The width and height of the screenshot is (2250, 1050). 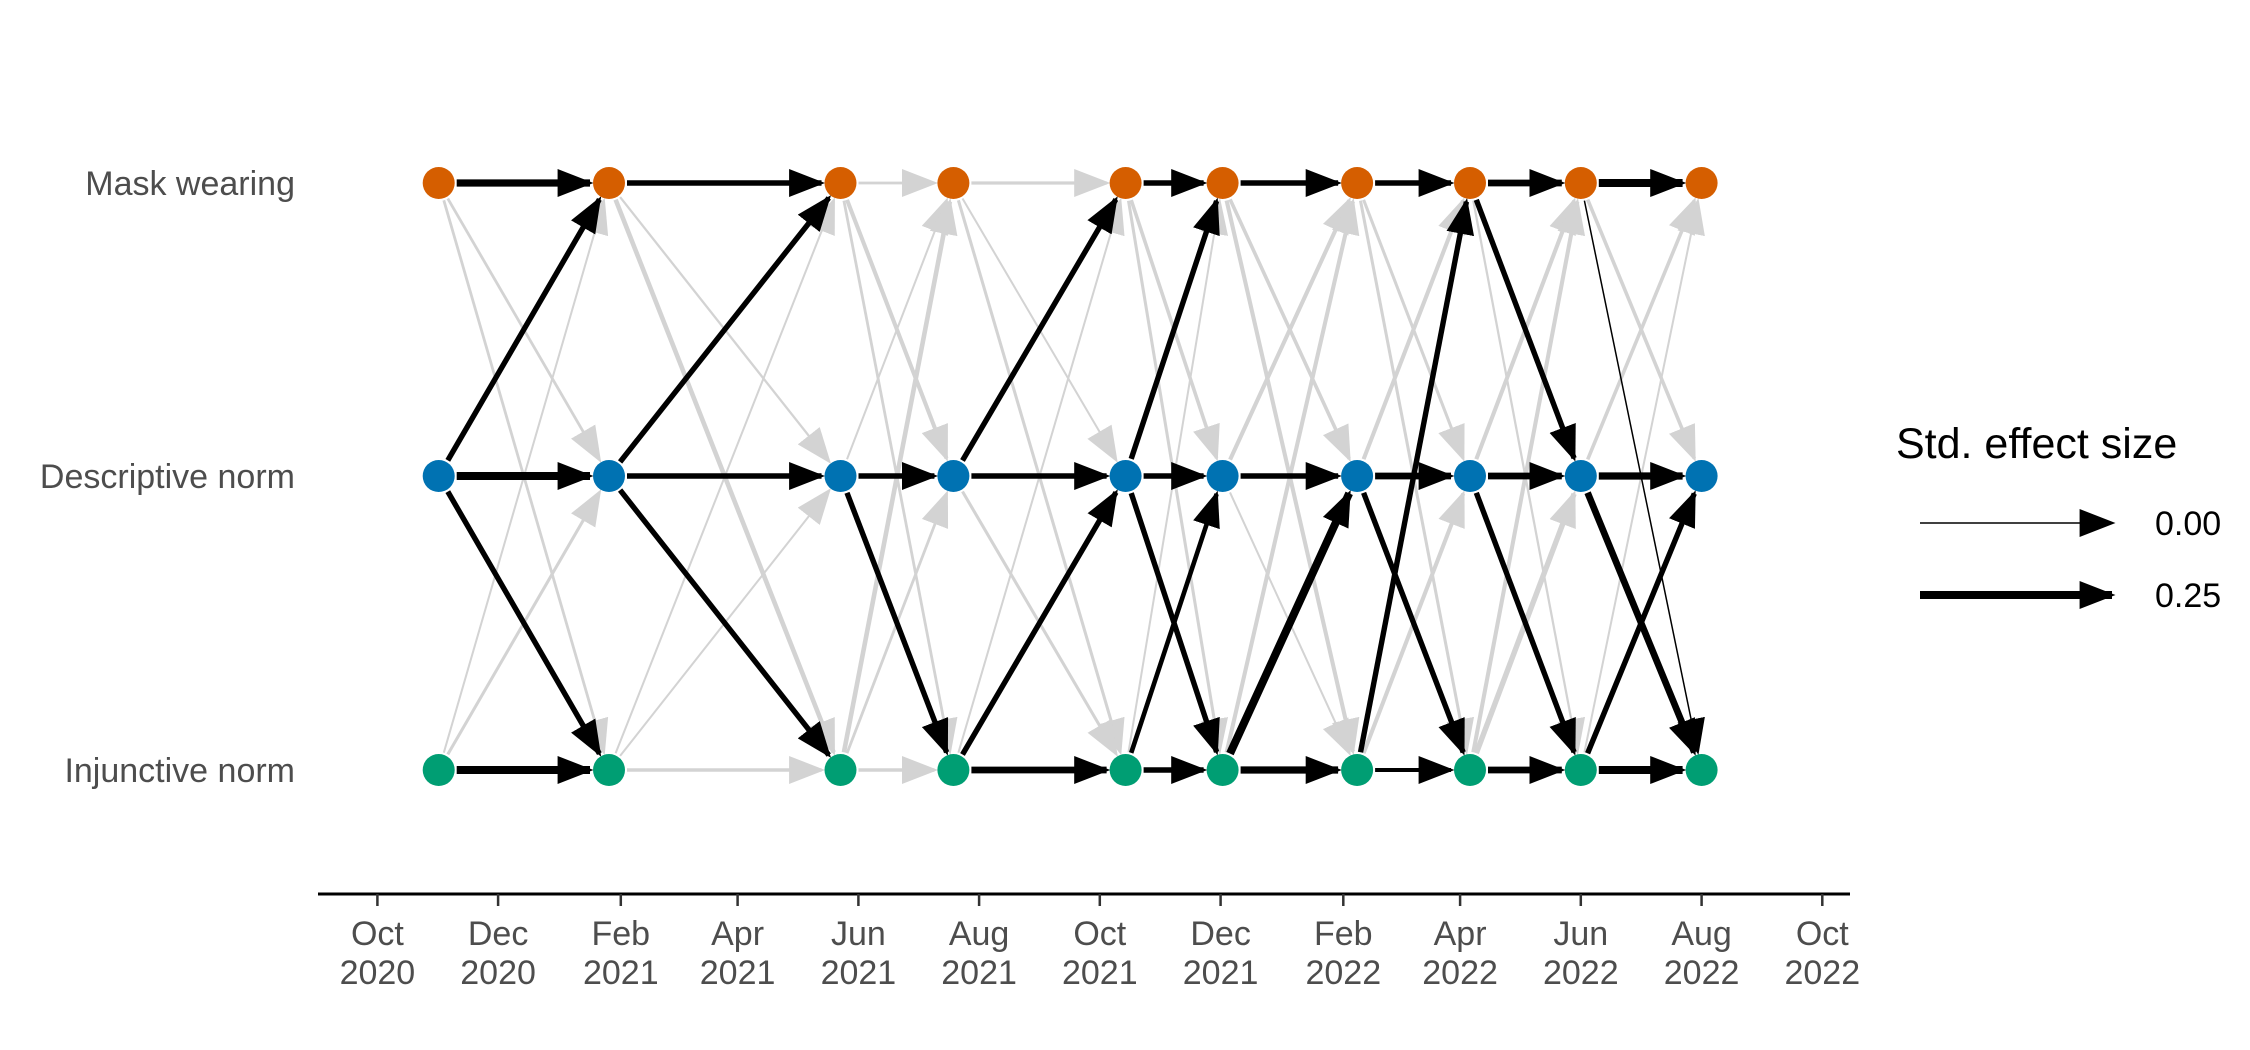 I want to click on legend: Std. effect size 0.00 0.25, so click(x=2058, y=517).